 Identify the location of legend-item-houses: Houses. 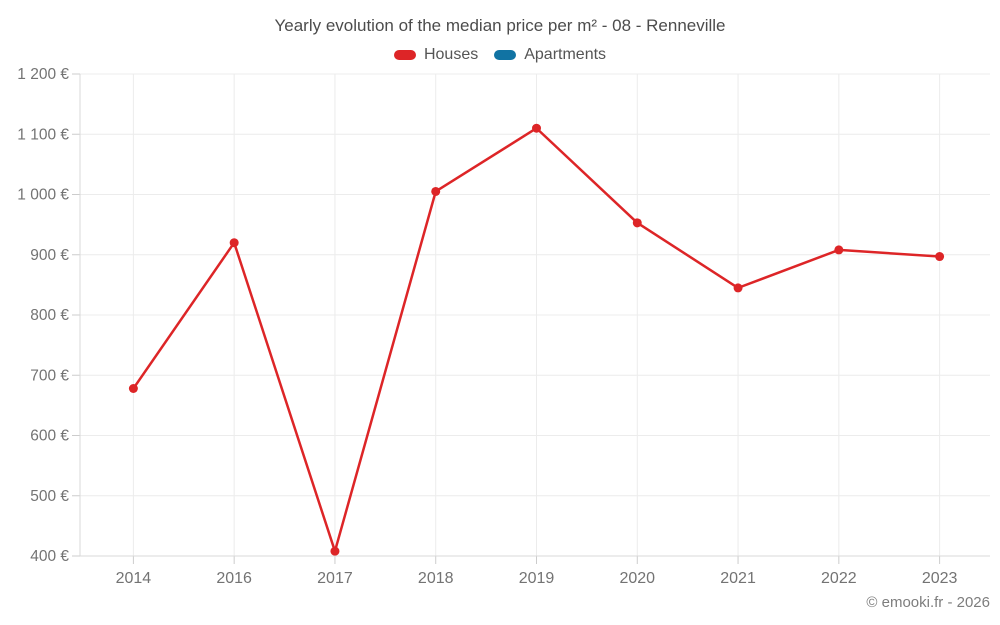
(436, 55).